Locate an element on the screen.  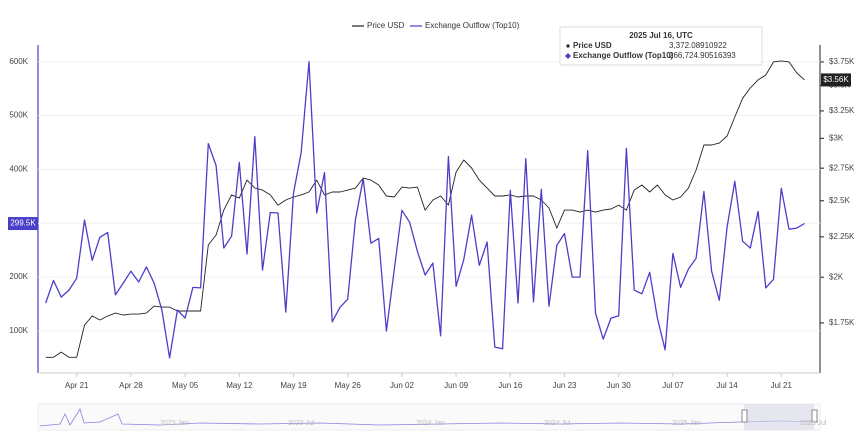
x-tick-label: May 19 is located at coordinates (293, 385).